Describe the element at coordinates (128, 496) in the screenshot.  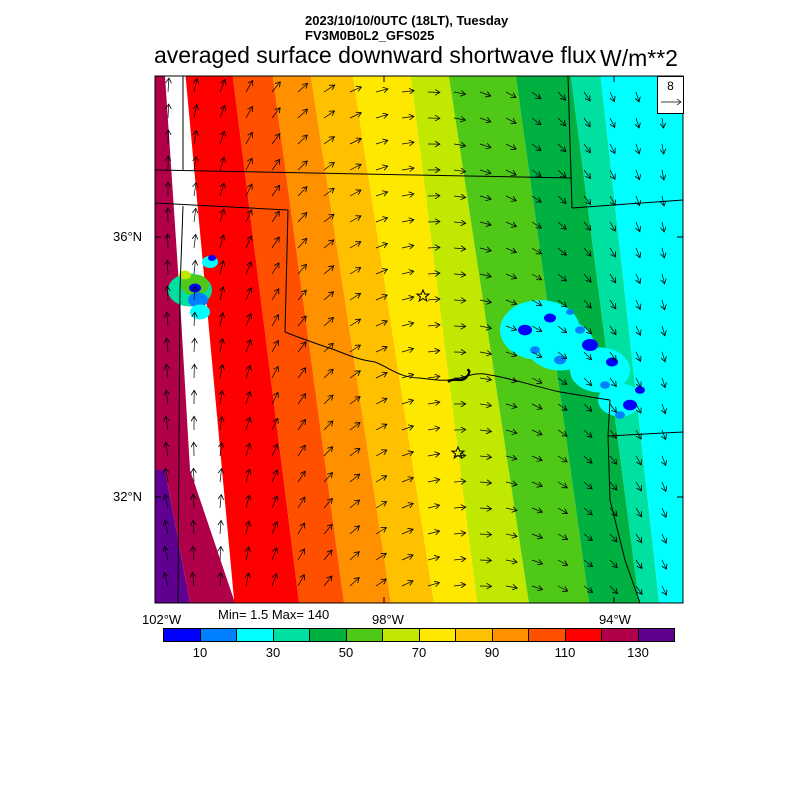
I see `lat-label-32n: 32°N` at that location.